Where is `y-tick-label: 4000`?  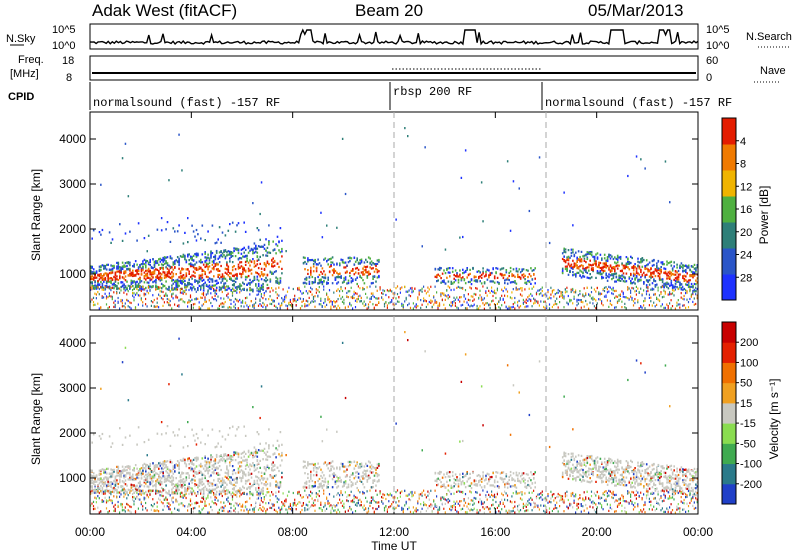 y-tick-label: 4000 is located at coordinates (72, 139).